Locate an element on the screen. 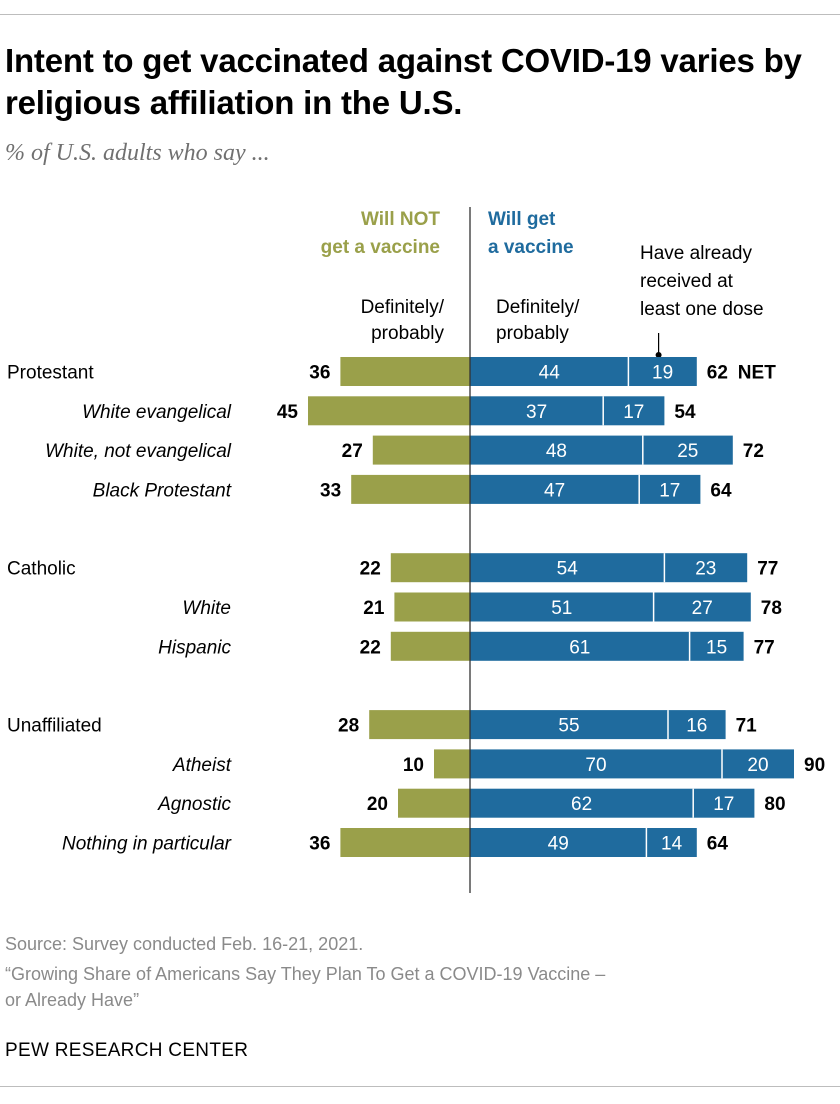 Image resolution: width=840 pixels, height=1104 pixels. will-not-value: 28 is located at coordinates (348, 726).